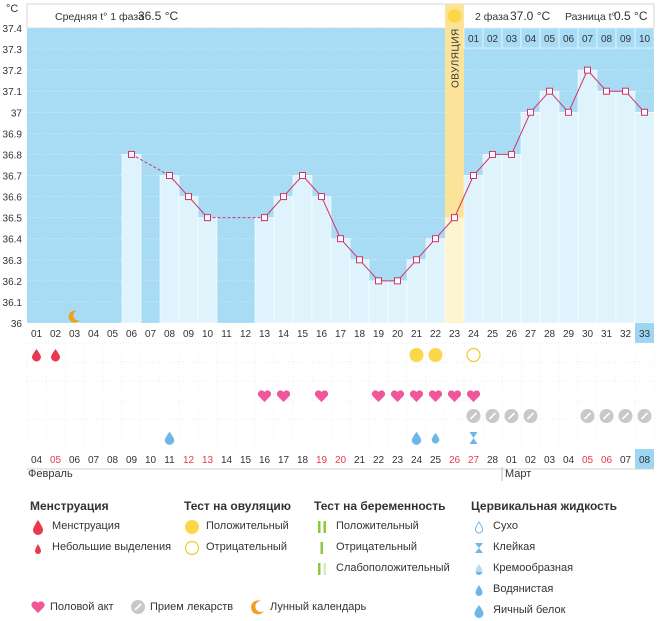  I want to click on phase2-value: 37.0 °C, so click(530, 16).